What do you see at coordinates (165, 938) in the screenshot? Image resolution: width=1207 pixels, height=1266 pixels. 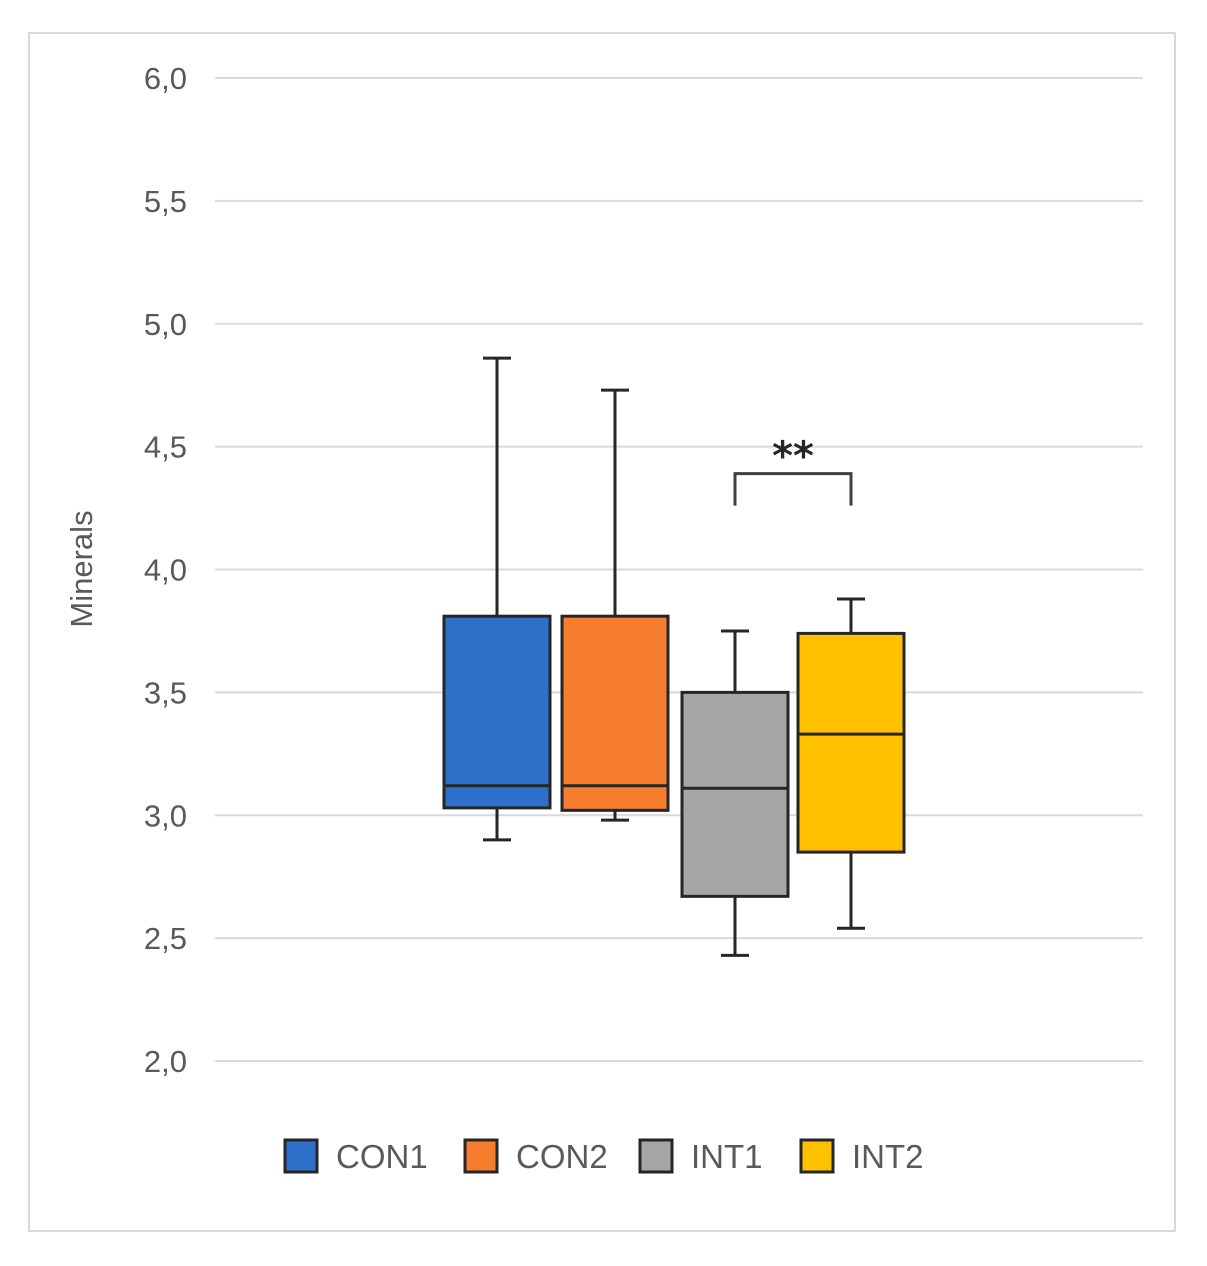 I see `y-tick-label: 2,5` at bounding box center [165, 938].